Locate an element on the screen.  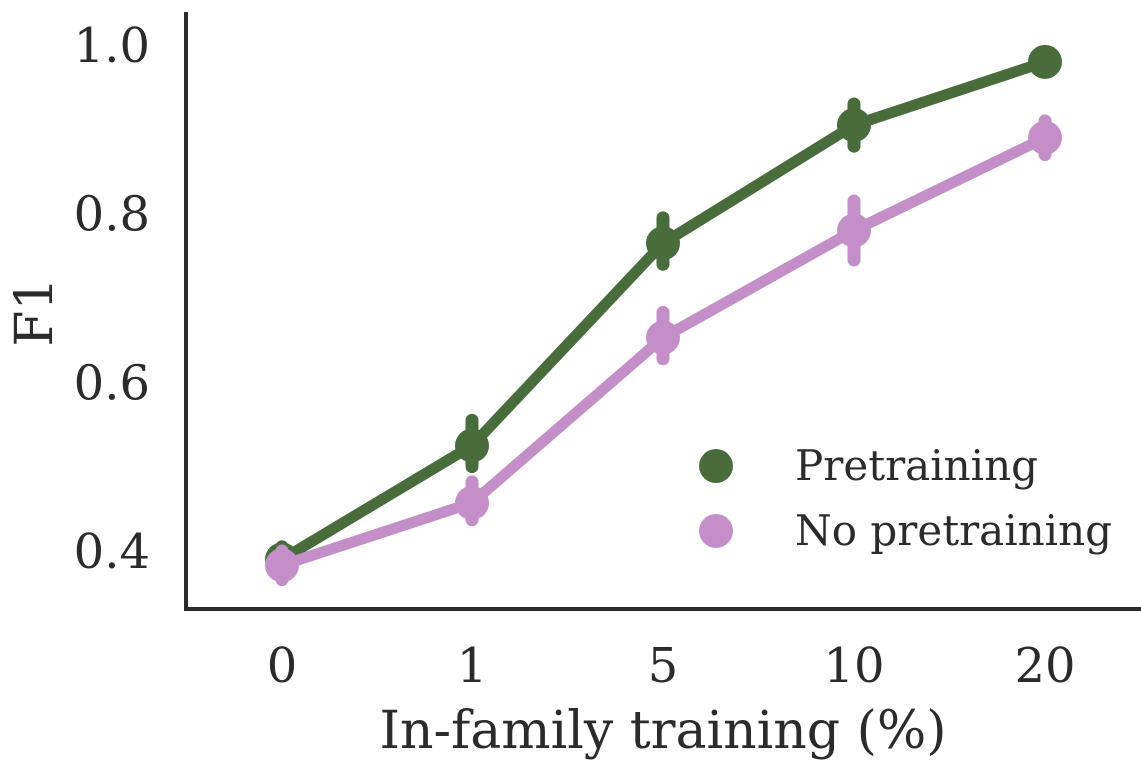
legend-label: Pretraining is located at coordinates (916, 465).